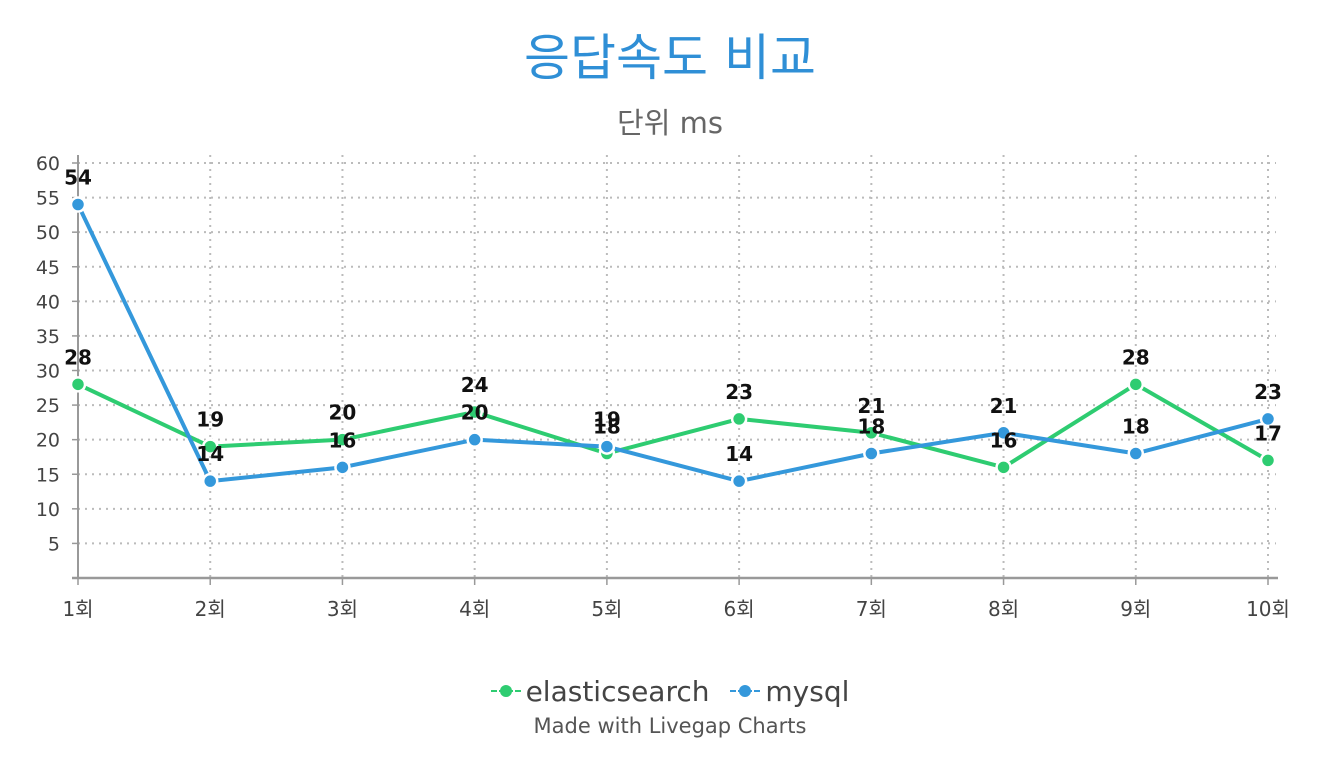 The height and width of the screenshot is (766, 1340). What do you see at coordinates (48, 199) in the screenshot?
I see `y-tick-label: 55` at bounding box center [48, 199].